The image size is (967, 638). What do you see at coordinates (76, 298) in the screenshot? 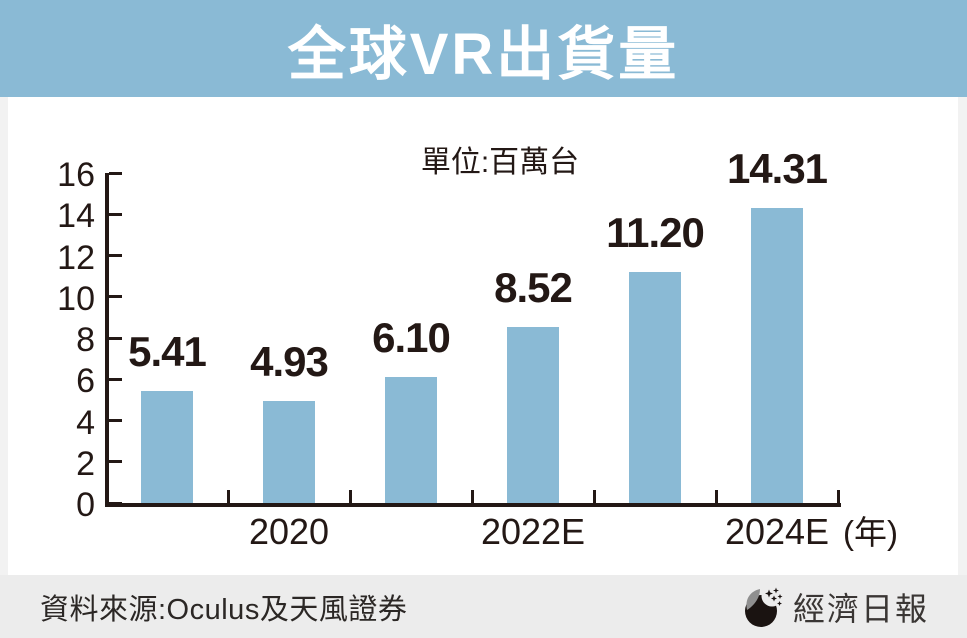
I see `y-axis-tick-label: 10` at bounding box center [76, 298].